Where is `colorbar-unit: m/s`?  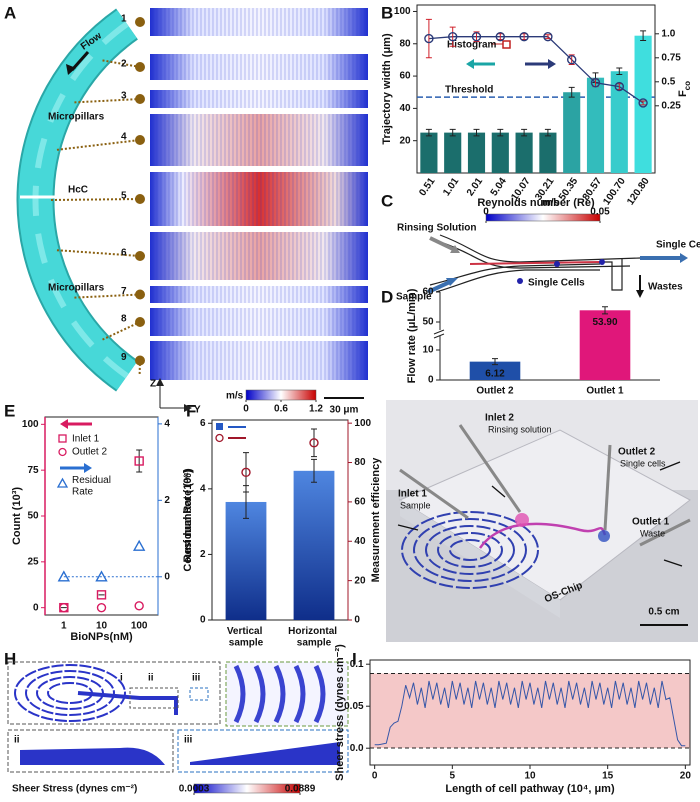
colorbar-unit: m/s is located at coordinates (235, 396).